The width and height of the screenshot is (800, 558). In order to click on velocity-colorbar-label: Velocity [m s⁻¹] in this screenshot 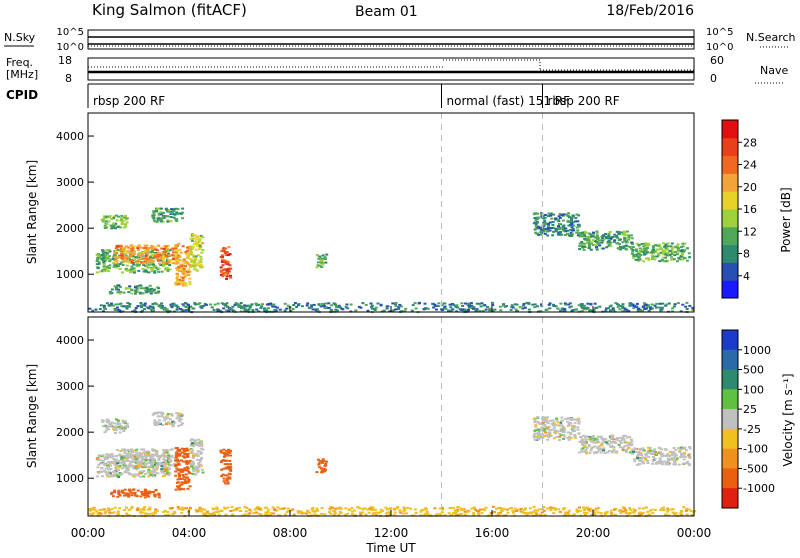, I will do `click(788, 419)`.